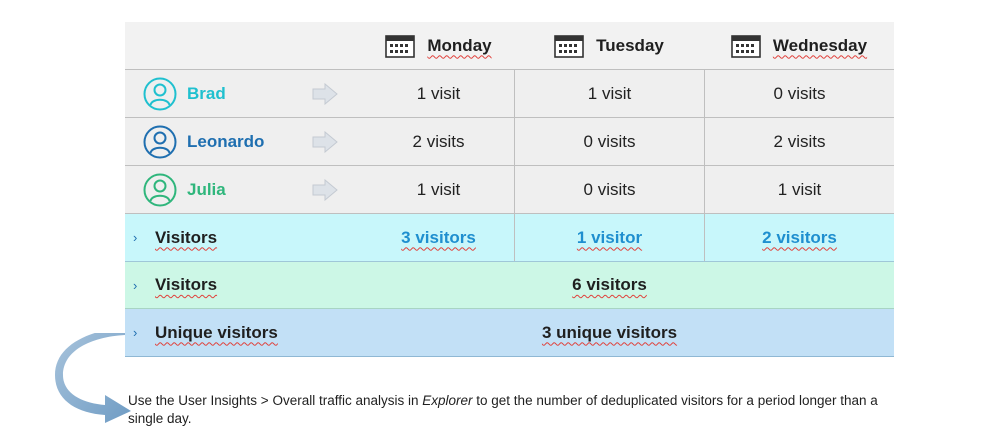 The height and width of the screenshot is (438, 1004). I want to click on person-cell: Brad, so click(244, 93).